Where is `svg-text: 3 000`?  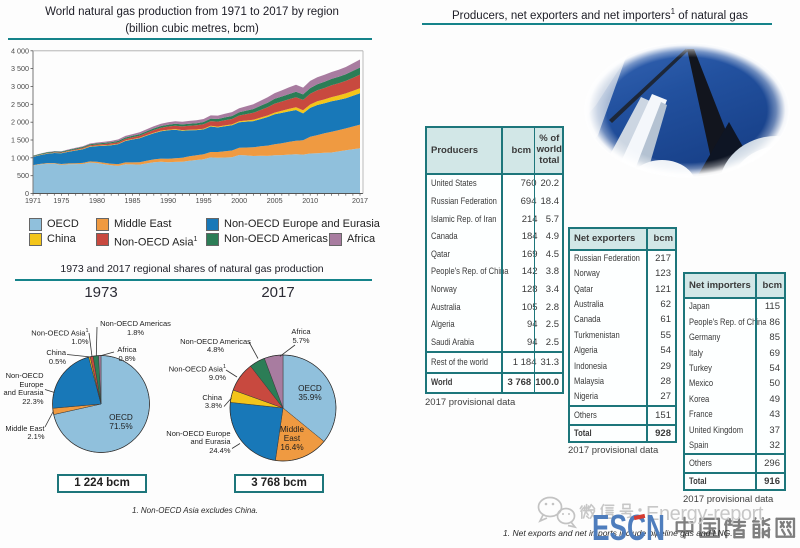
svg-text: 3 000 is located at coordinates (20, 86).